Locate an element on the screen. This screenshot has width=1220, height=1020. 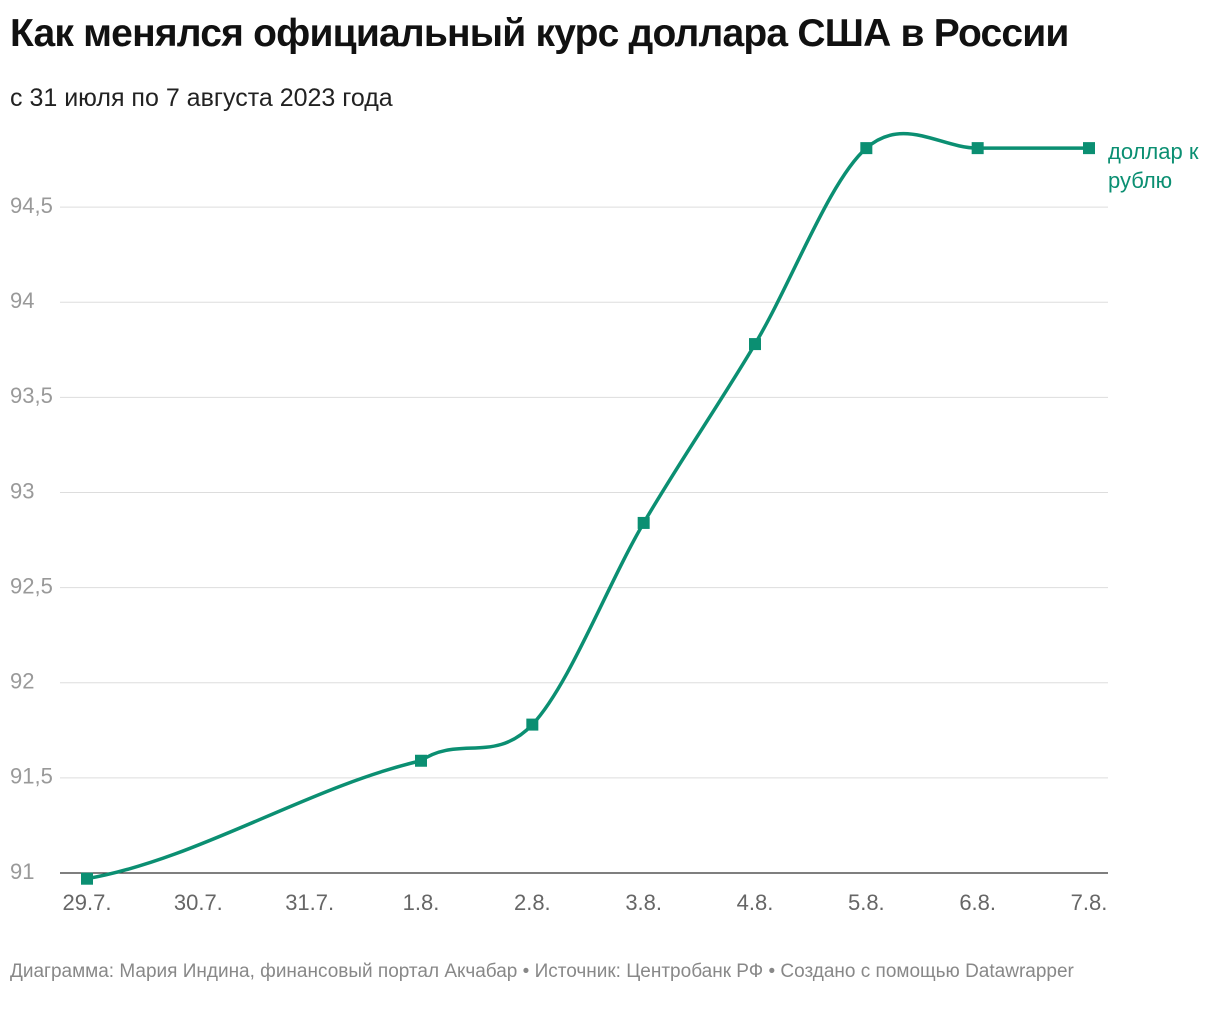
x-tick-label: 5.8. is located at coordinates (866, 902).